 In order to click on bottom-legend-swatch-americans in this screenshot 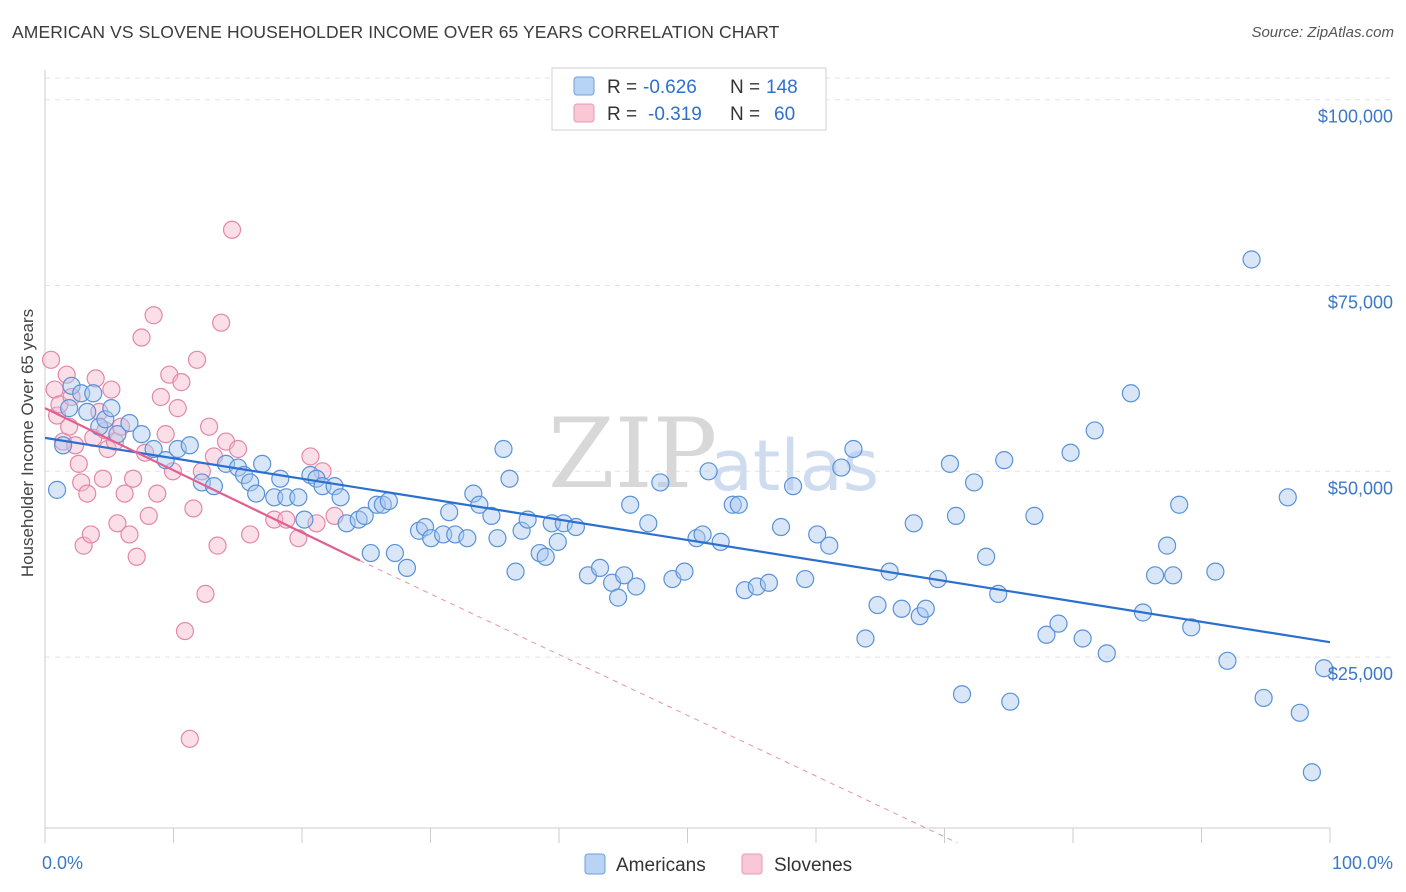, I will do `click(595, 864)`.